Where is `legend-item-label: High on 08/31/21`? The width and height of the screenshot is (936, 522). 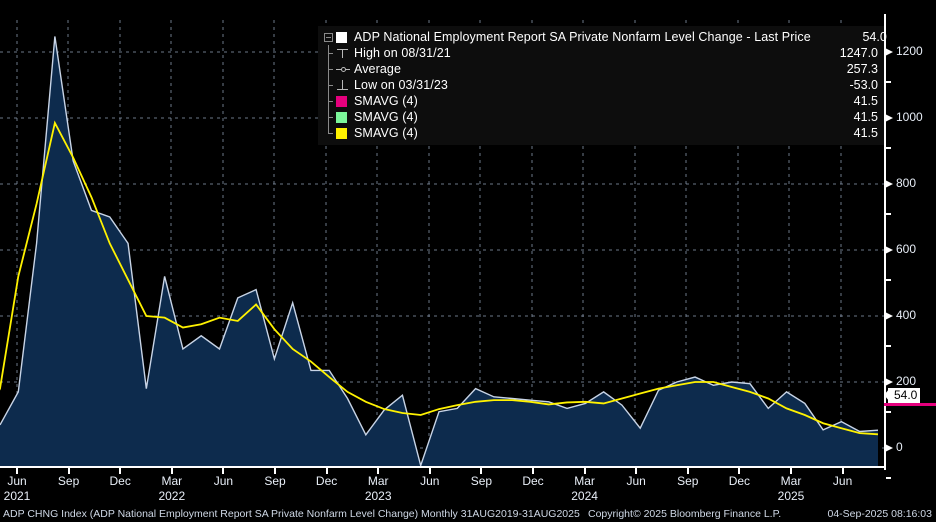 legend-item-label: High on 08/31/21 is located at coordinates (402, 53).